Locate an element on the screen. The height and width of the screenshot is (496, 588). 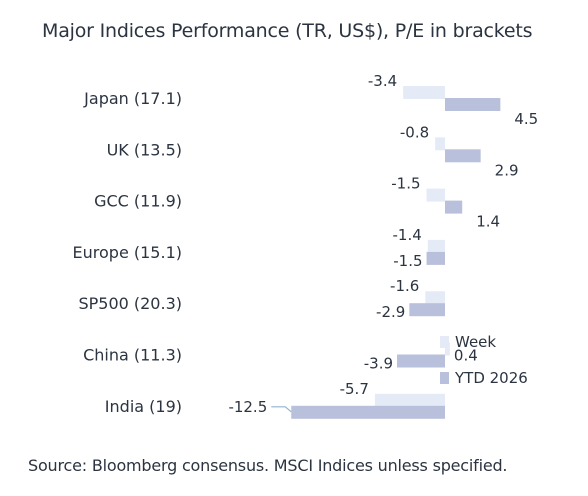
category-label: UK (13.5) is located at coordinates (144, 149).